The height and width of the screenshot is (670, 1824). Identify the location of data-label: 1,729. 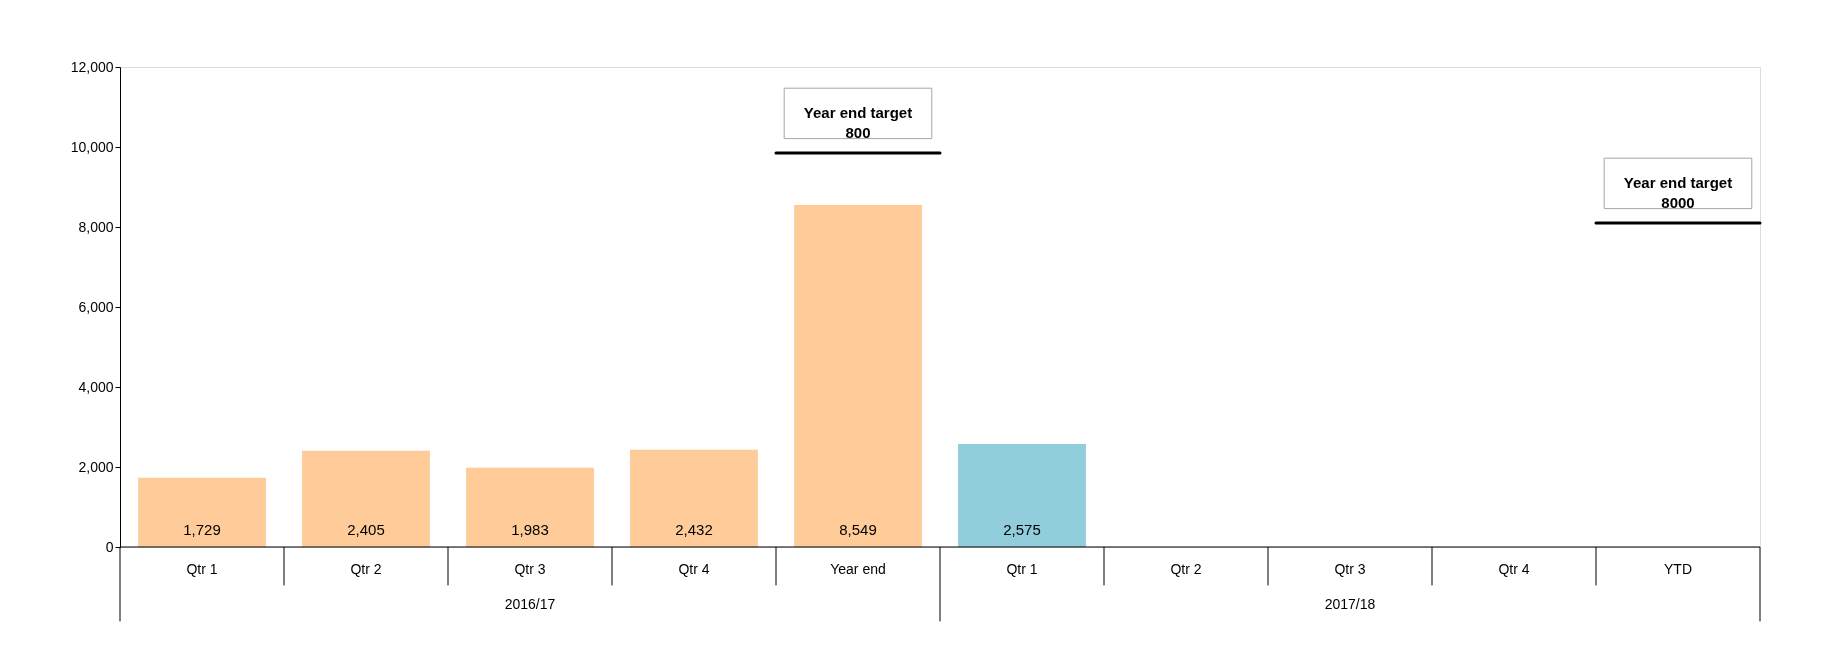
(202, 529).